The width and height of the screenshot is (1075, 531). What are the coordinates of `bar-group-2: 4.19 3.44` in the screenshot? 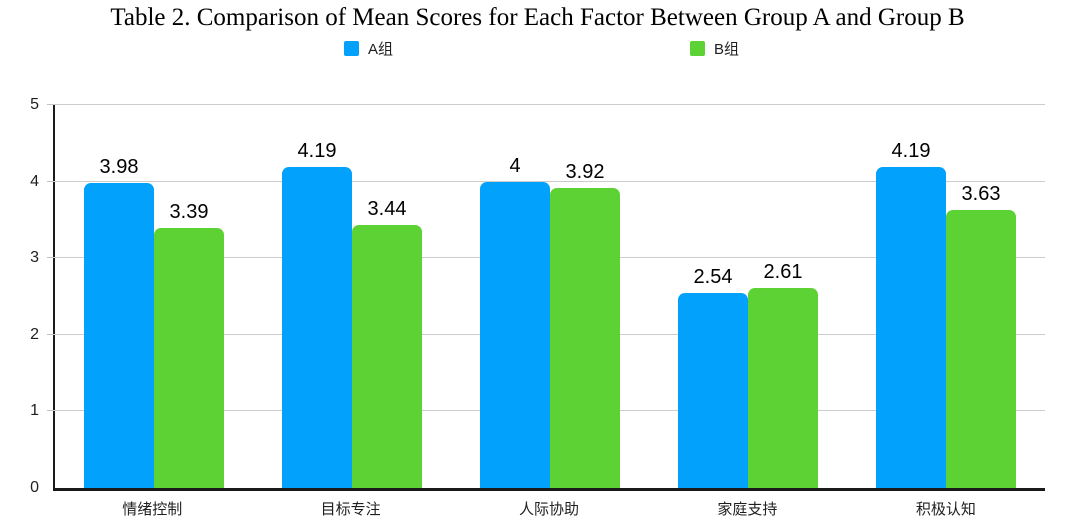 It's located at (352, 296).